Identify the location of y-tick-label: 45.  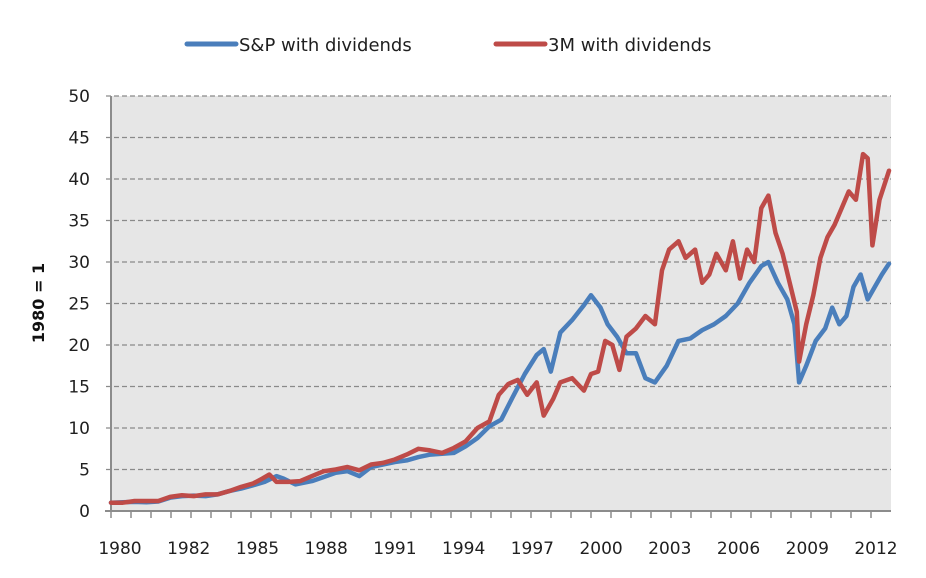
(79, 139).